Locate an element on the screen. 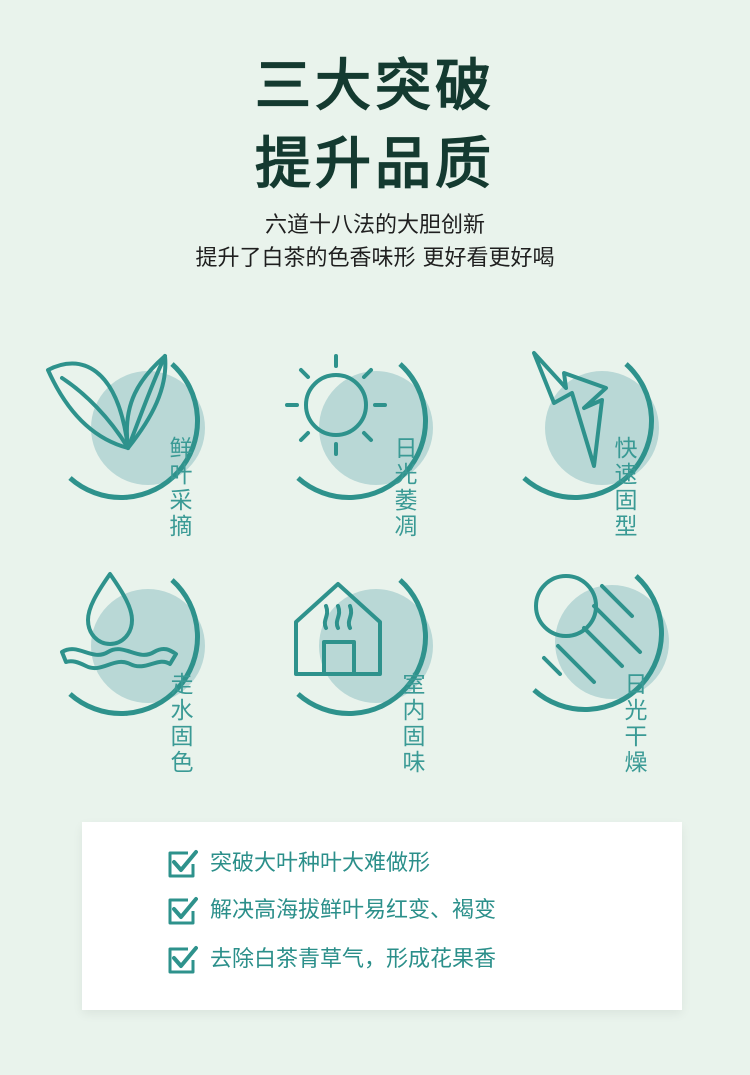 The height and width of the screenshot is (1075, 750). benefit-item: 解决高海拔鲜叶易红变、褐变 is located at coordinates (331, 911).